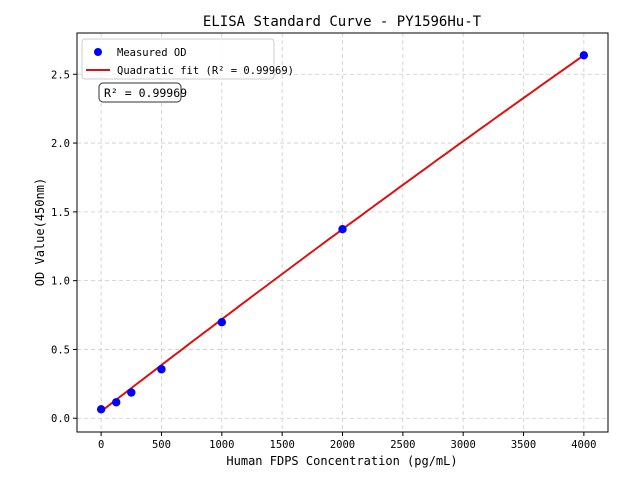 The height and width of the screenshot is (480, 640). I want to click on x-tick-label: 4000, so click(583, 445).